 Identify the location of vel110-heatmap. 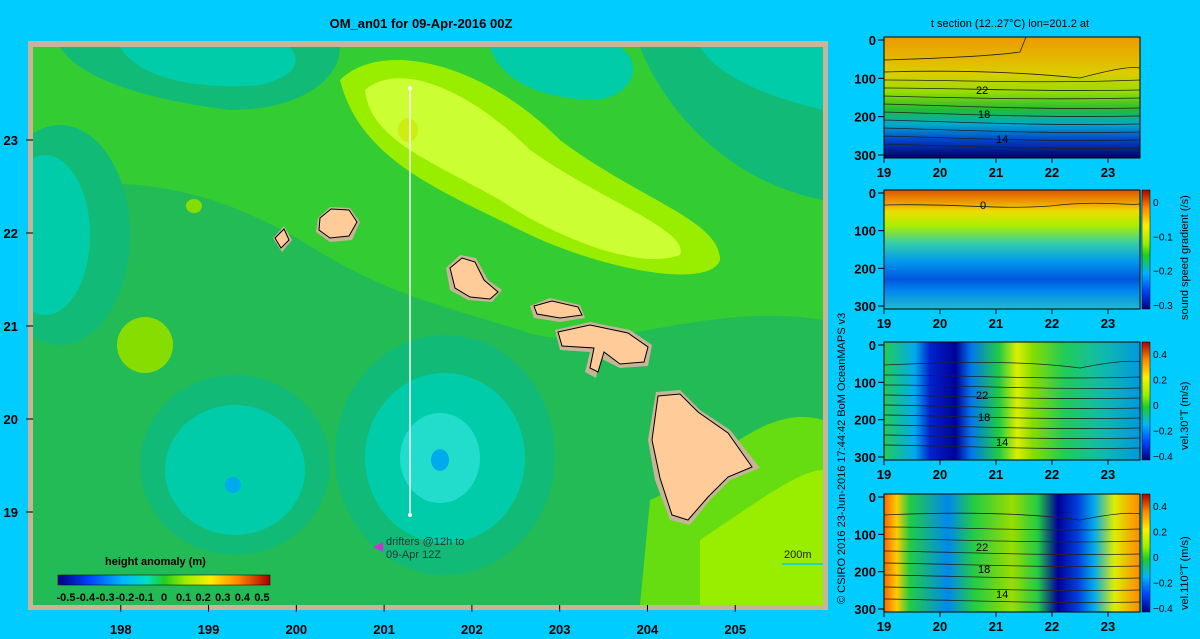
(1012, 553).